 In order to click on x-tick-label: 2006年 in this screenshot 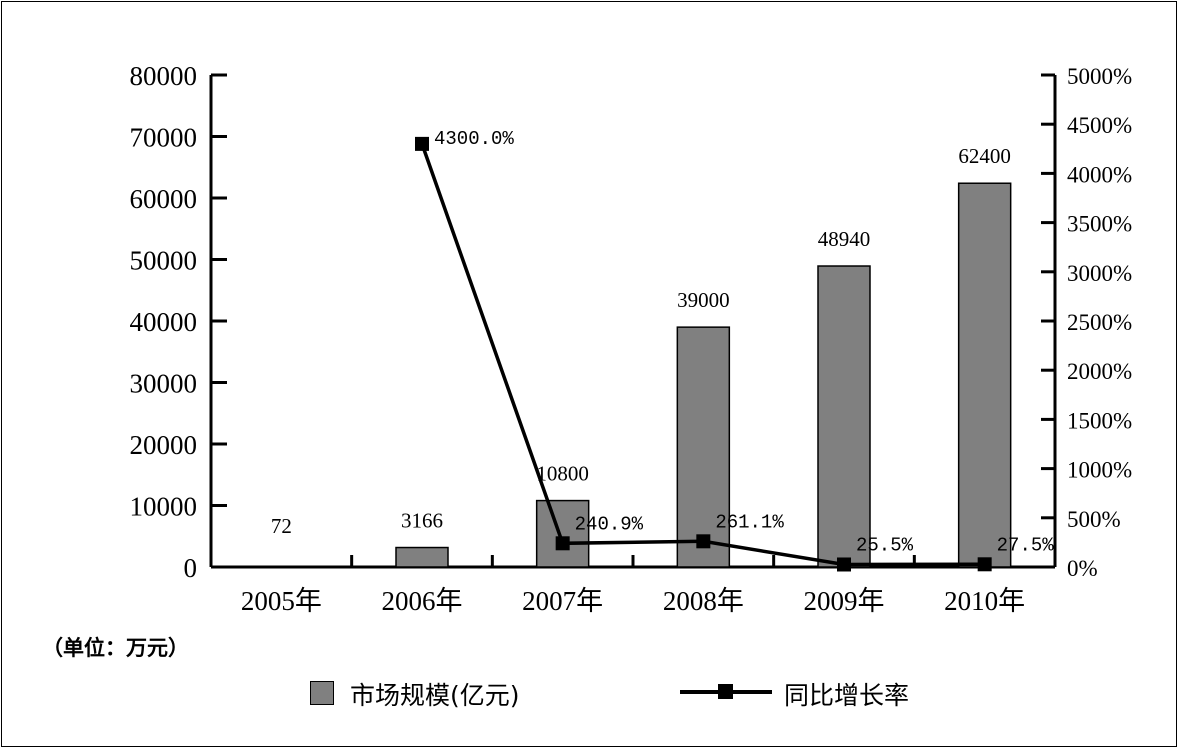, I will do `click(422, 601)`.